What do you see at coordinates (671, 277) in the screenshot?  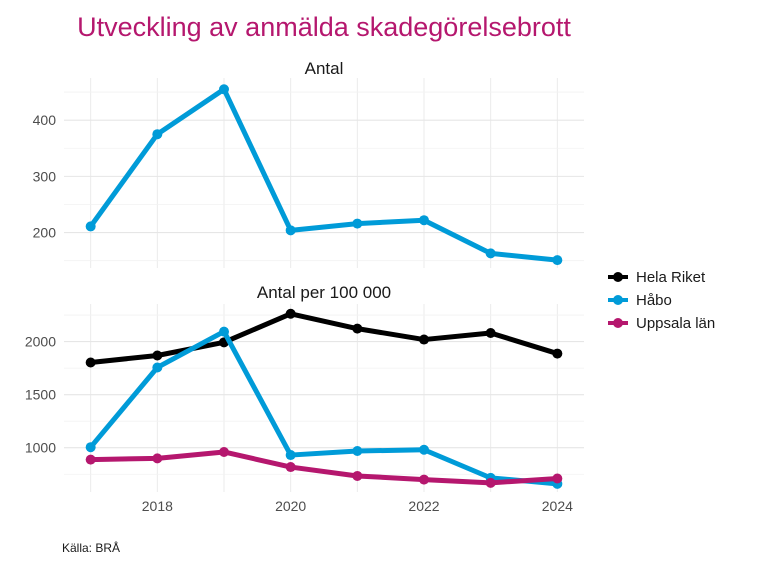 I see `legend-label: Hela Riket` at bounding box center [671, 277].